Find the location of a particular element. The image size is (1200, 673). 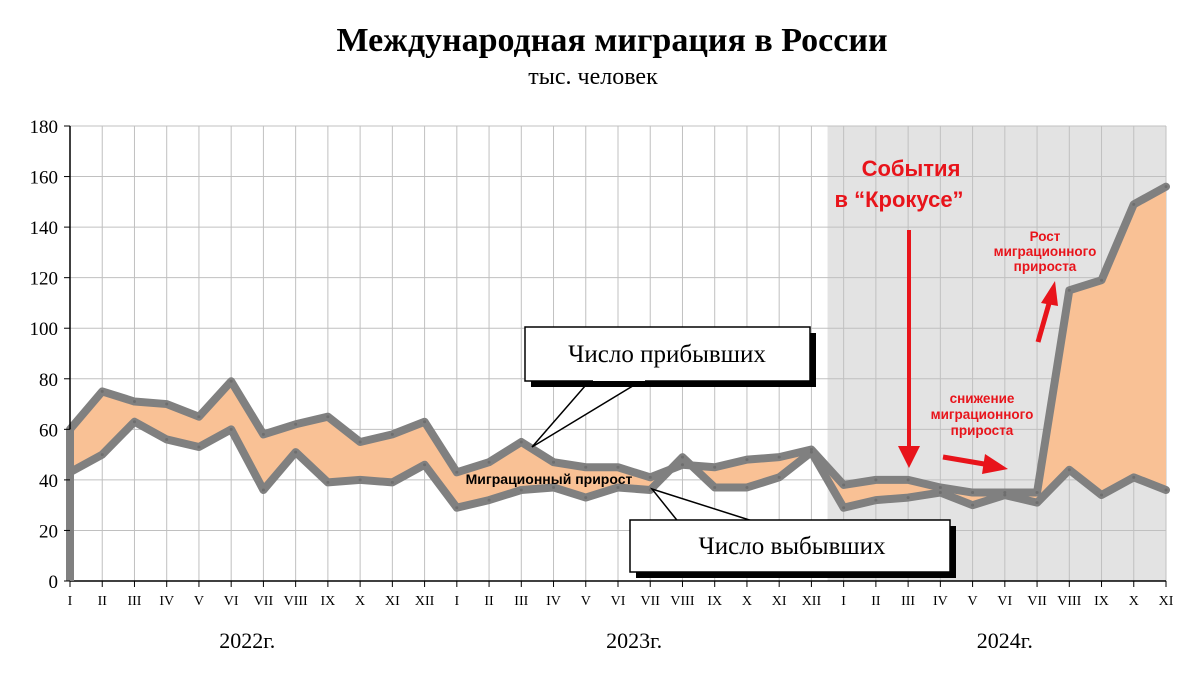

annotation-growth-arrow-head is located at coordinates (1049, 293).